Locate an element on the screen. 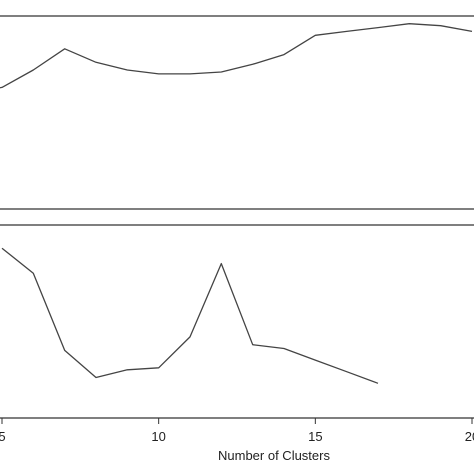 Image resolution: width=474 pixels, height=474 pixels. top-series-line is located at coordinates (236, 56).